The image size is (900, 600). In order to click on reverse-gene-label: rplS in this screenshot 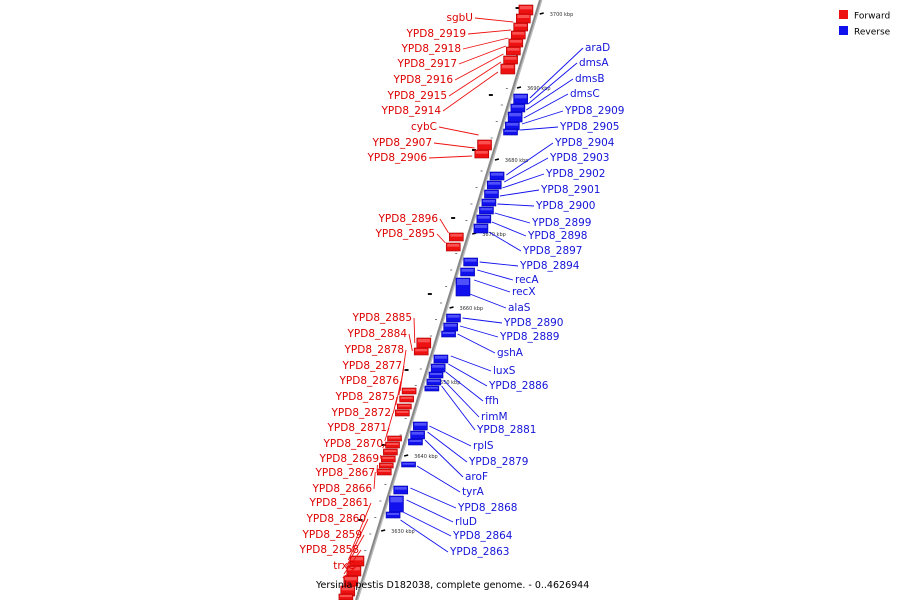, I will do `click(483, 446)`.